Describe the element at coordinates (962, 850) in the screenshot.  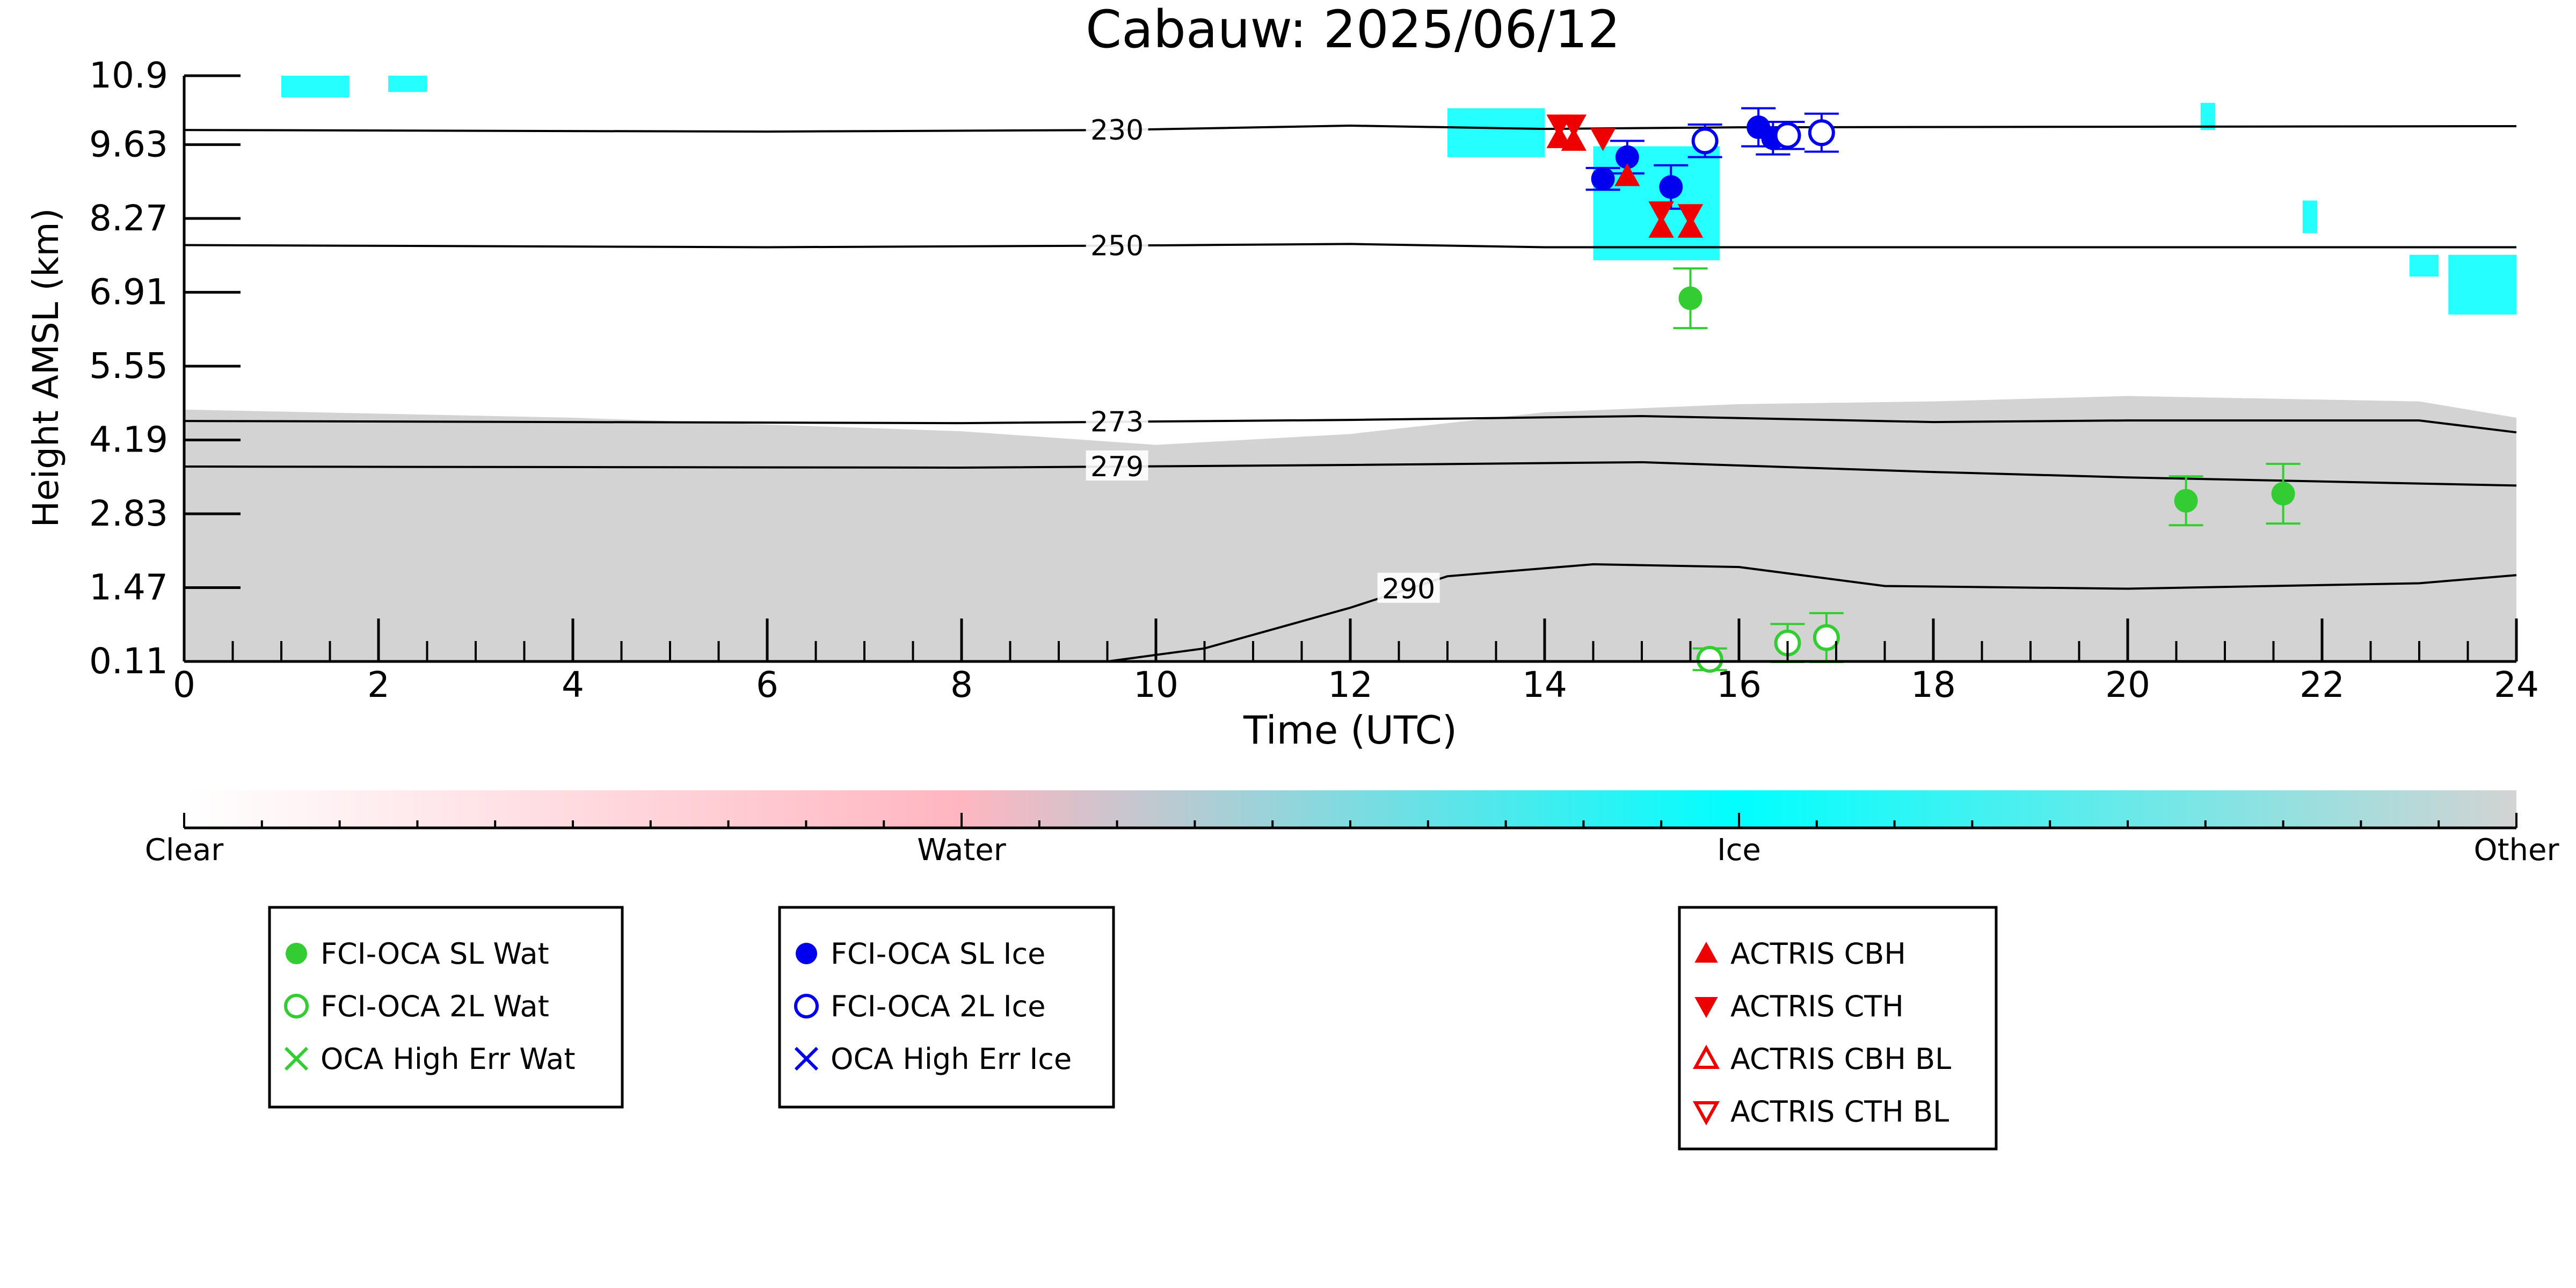
I see `colorbar-label: Water` at that location.